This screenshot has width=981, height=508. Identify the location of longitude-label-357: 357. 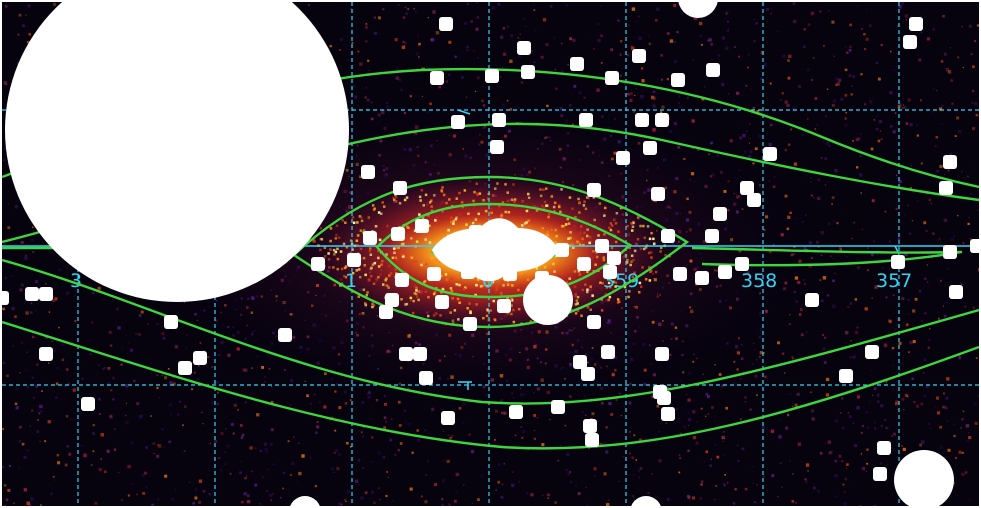
(894, 281).